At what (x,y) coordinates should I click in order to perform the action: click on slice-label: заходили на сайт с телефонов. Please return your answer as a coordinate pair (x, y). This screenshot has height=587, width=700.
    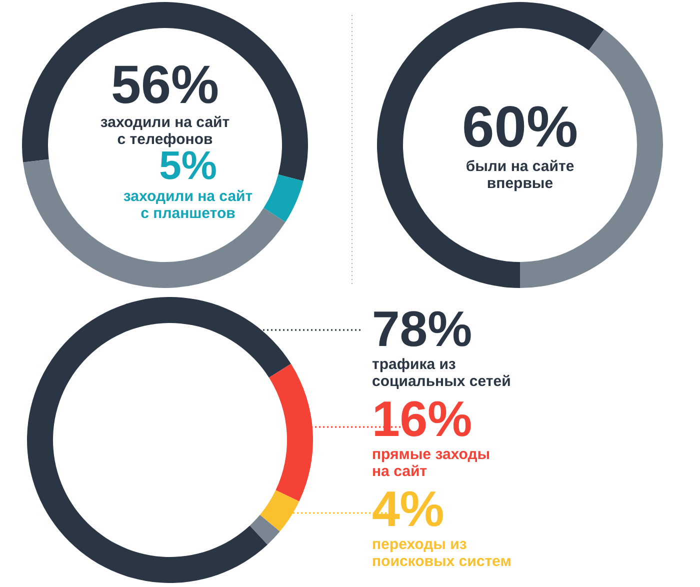
    Looking at the image, I should click on (165, 131).